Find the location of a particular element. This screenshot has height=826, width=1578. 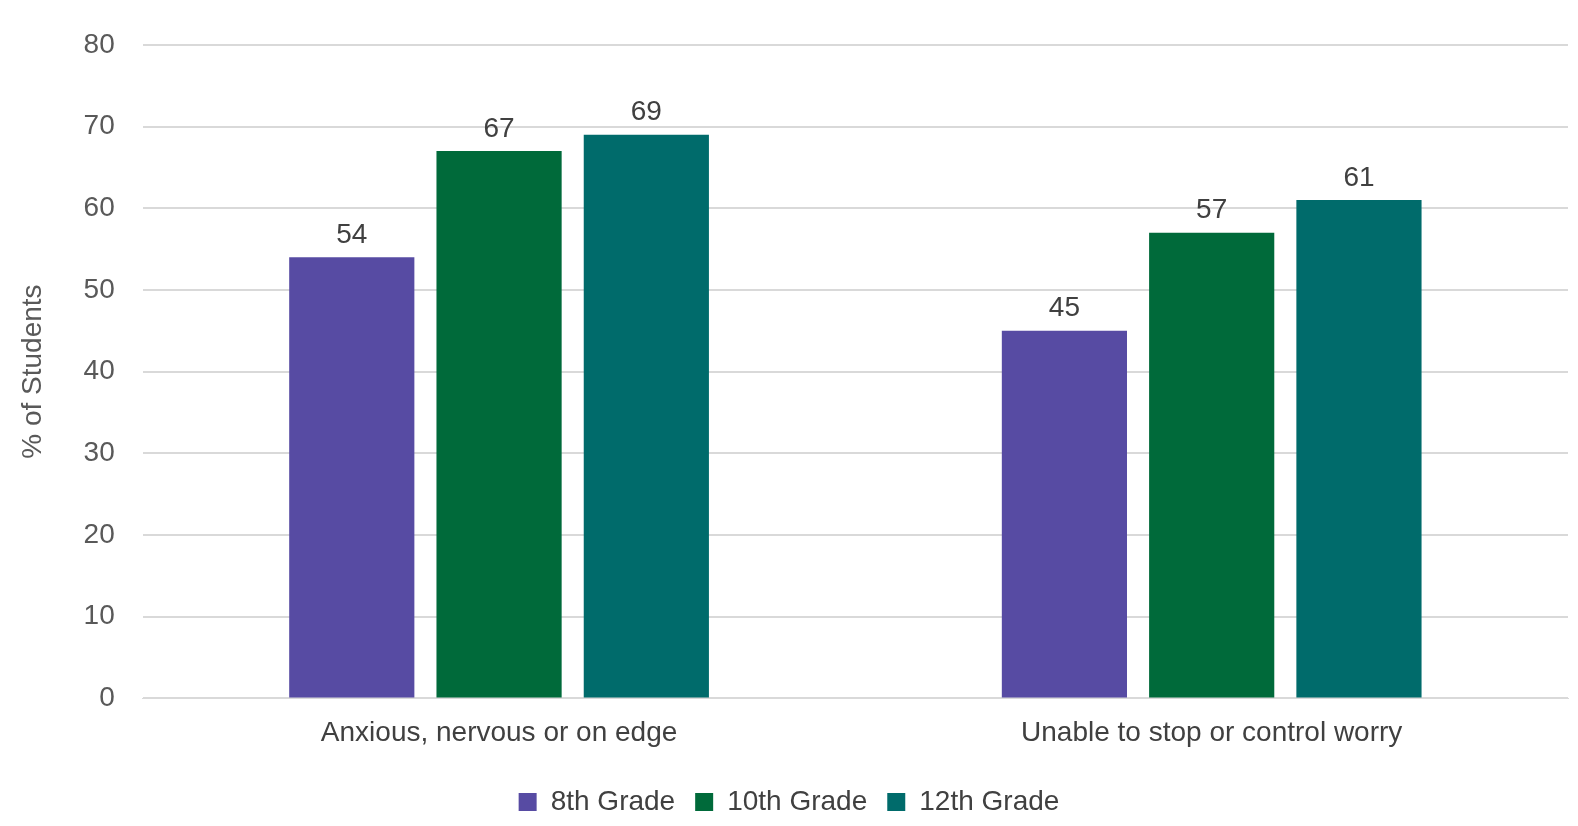

y-tick-label: 70 is located at coordinates (99, 125).